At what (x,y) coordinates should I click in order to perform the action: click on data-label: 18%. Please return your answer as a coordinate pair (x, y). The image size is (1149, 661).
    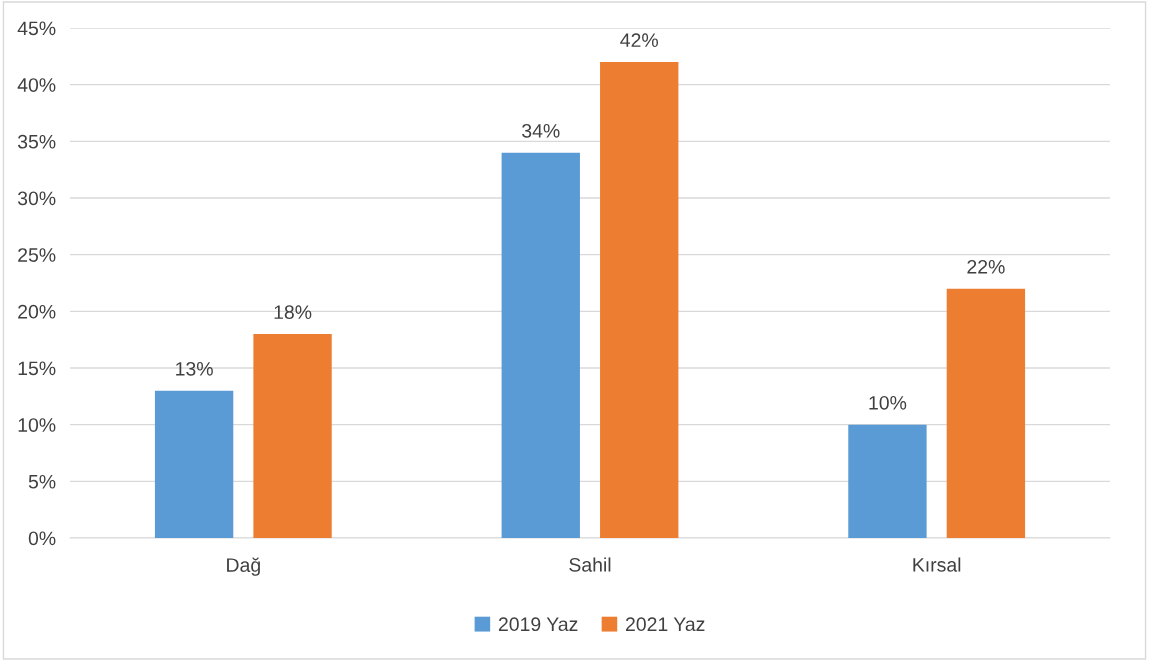
    Looking at the image, I should click on (293, 312).